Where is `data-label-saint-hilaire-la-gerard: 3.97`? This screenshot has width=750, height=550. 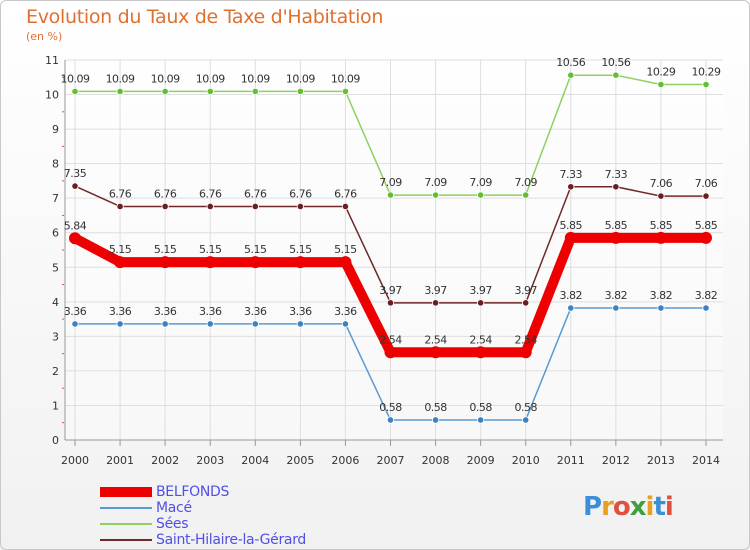
data-label-saint-hilaire-la-gerard: 3.97 is located at coordinates (390, 290).